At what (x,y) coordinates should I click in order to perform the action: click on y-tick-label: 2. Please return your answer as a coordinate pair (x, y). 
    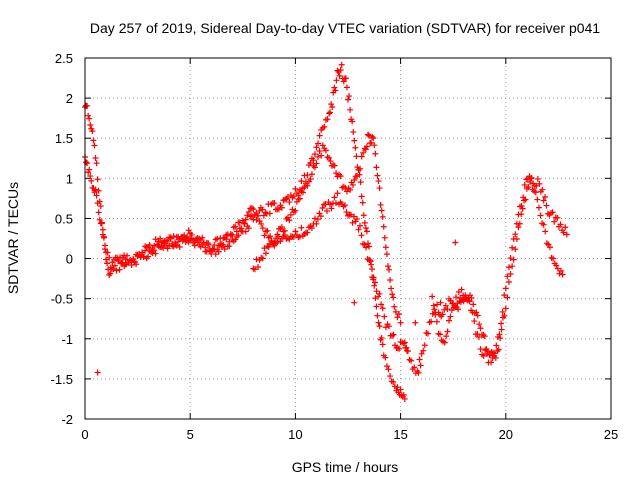
    Looking at the image, I should click on (69, 98).